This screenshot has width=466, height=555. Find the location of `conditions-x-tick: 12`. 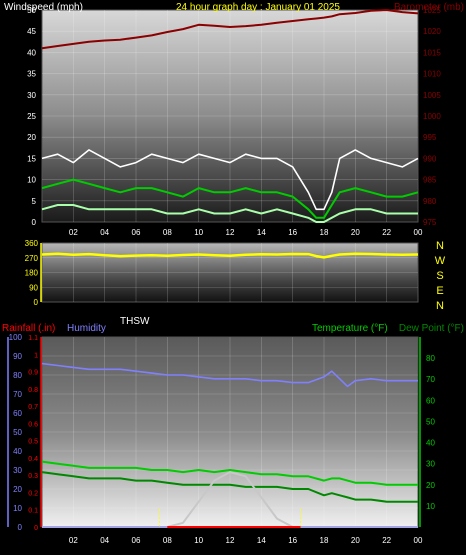

conditions-x-tick: 12 is located at coordinates (230, 540).